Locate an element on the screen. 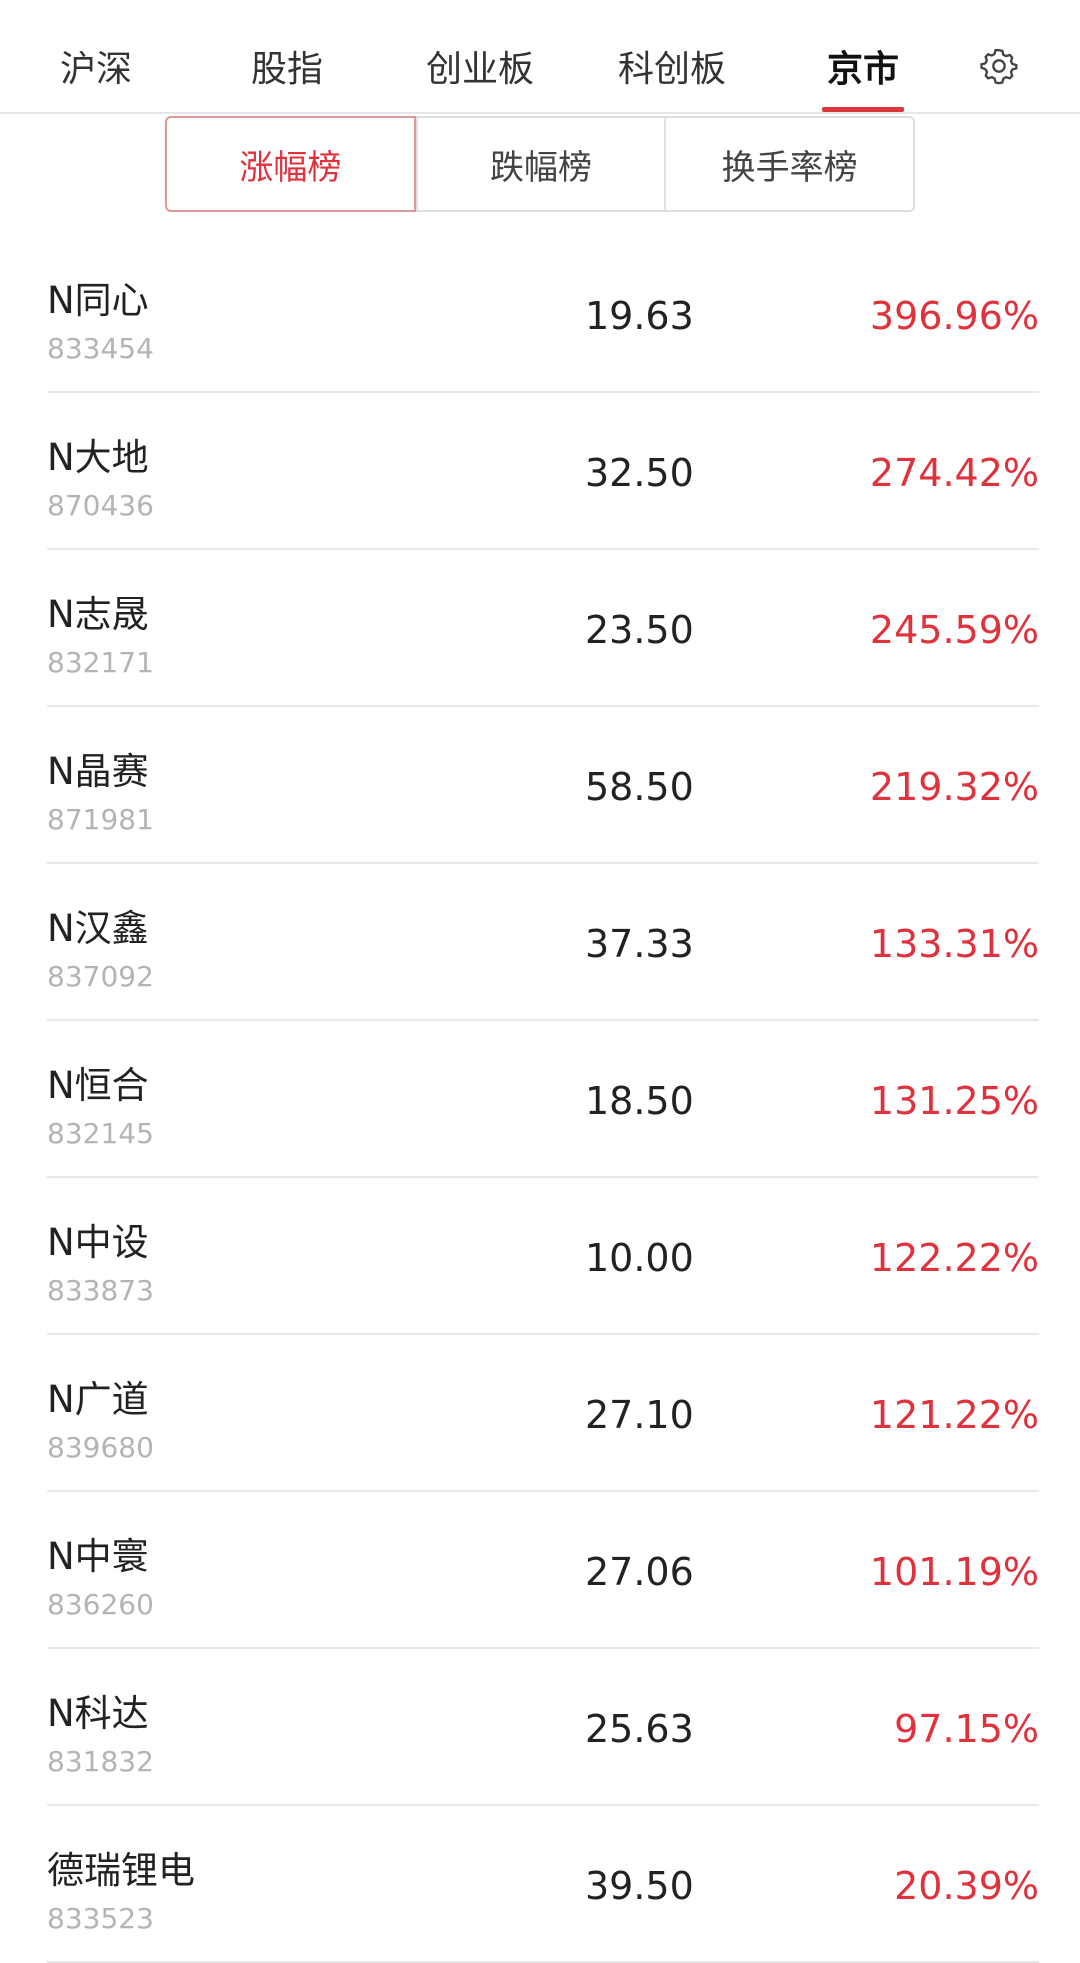 The width and height of the screenshot is (1080, 1963). stock-name: N晶赛 is located at coordinates (98, 771).